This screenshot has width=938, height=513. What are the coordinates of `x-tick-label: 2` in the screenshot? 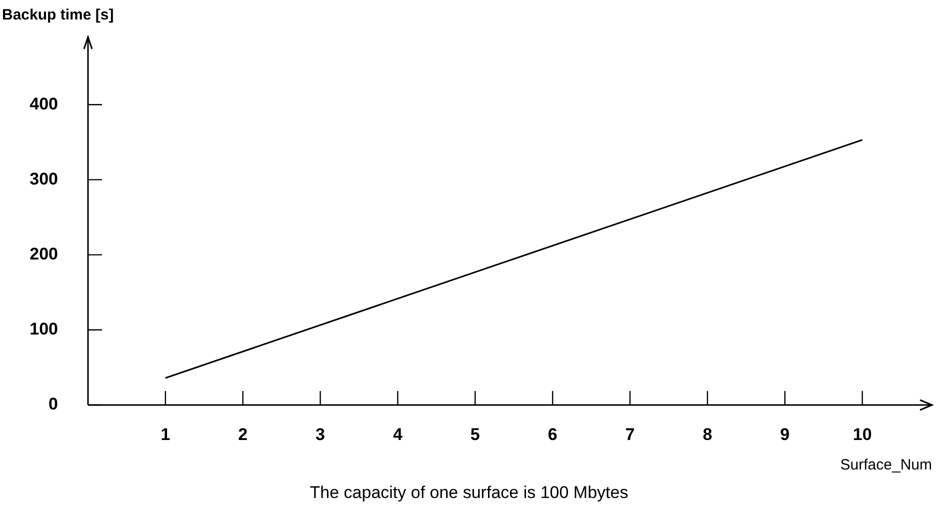 It's located at (243, 434).